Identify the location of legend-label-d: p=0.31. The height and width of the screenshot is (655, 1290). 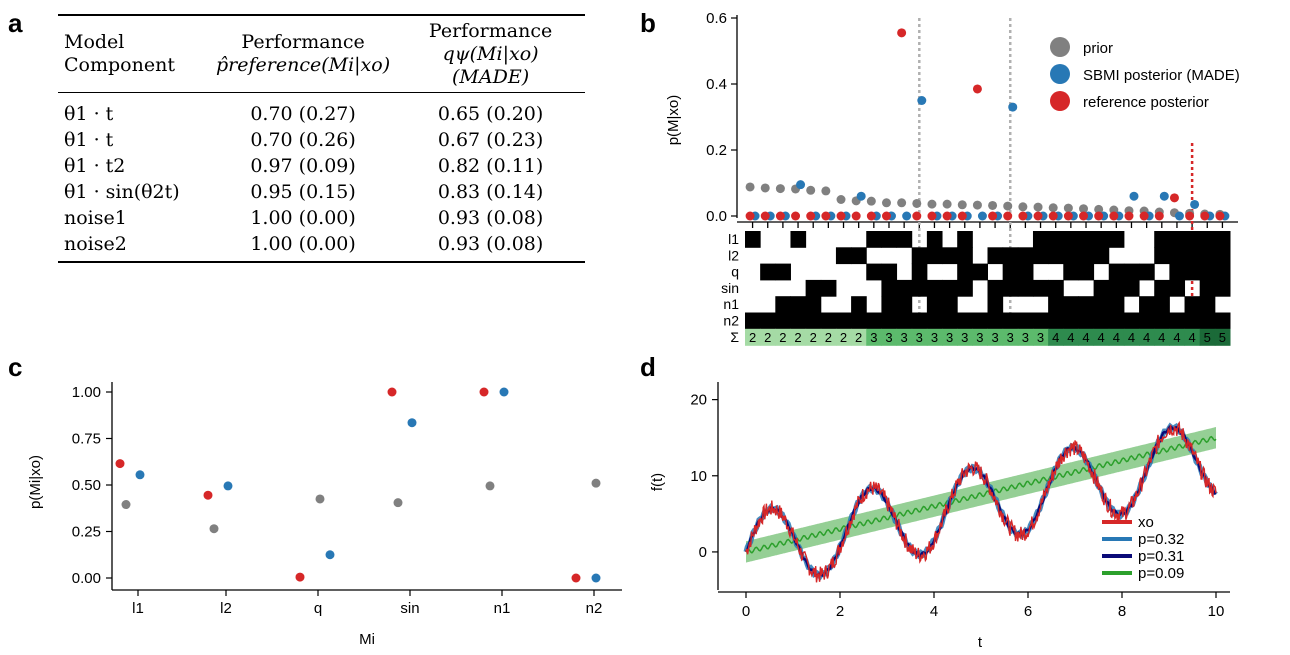
(1161, 556).